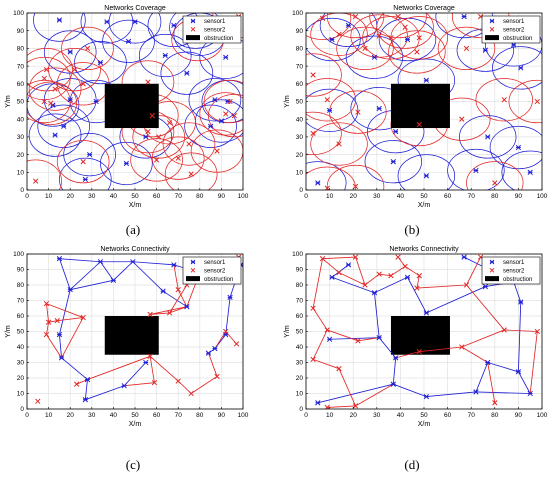  What do you see at coordinates (300, 270) in the screenshot?
I see `y-tick-label: 90` at bounding box center [300, 270].